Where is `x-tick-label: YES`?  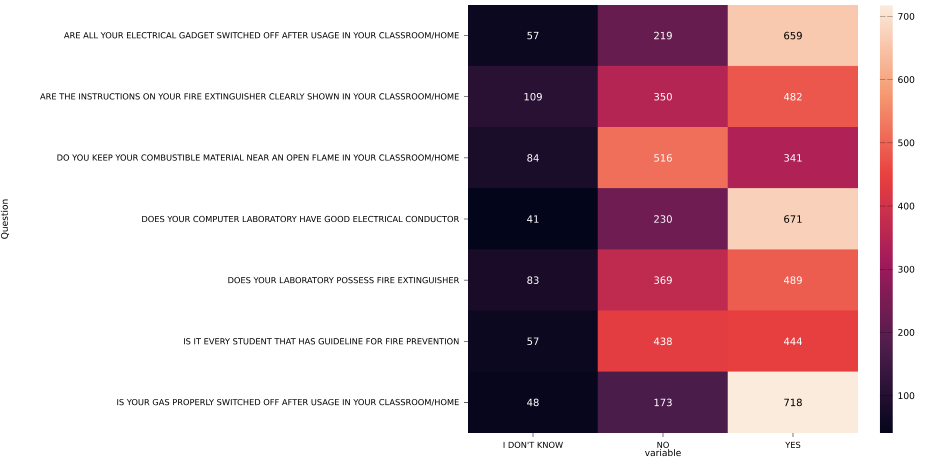 x-tick-label: YES is located at coordinates (792, 445).